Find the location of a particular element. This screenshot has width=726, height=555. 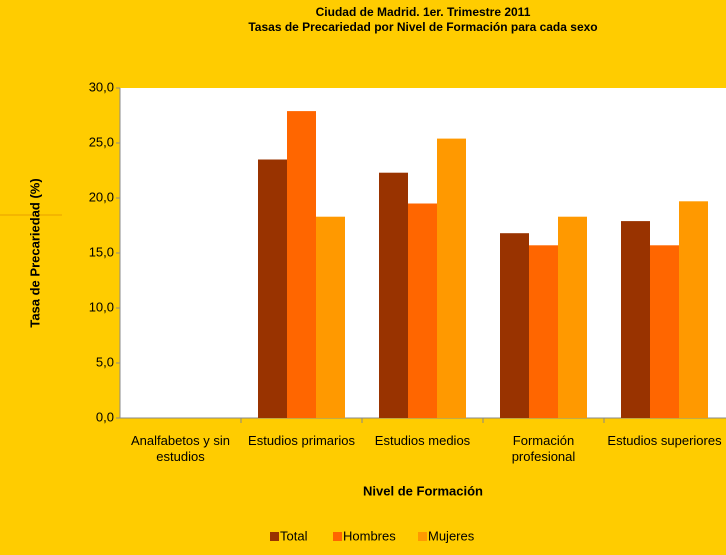

chart-title: Ciudad de Madrid. 1er. Trimestre 2011 is located at coordinates (423, 12).